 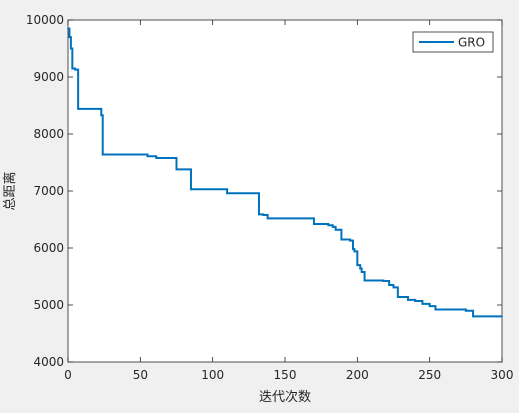 What do you see at coordinates (68, 375) in the screenshot?
I see `x-tick-label: 0` at bounding box center [68, 375].